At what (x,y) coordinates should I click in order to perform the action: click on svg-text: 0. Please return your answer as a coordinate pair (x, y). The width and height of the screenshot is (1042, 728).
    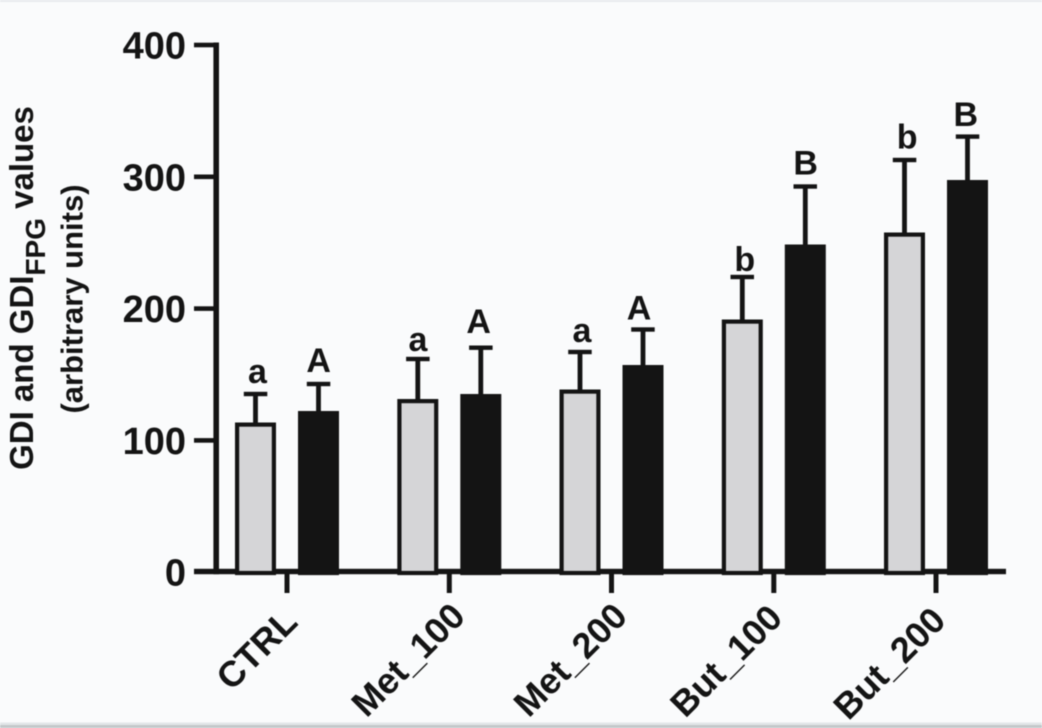
    Looking at the image, I should click on (175, 574).